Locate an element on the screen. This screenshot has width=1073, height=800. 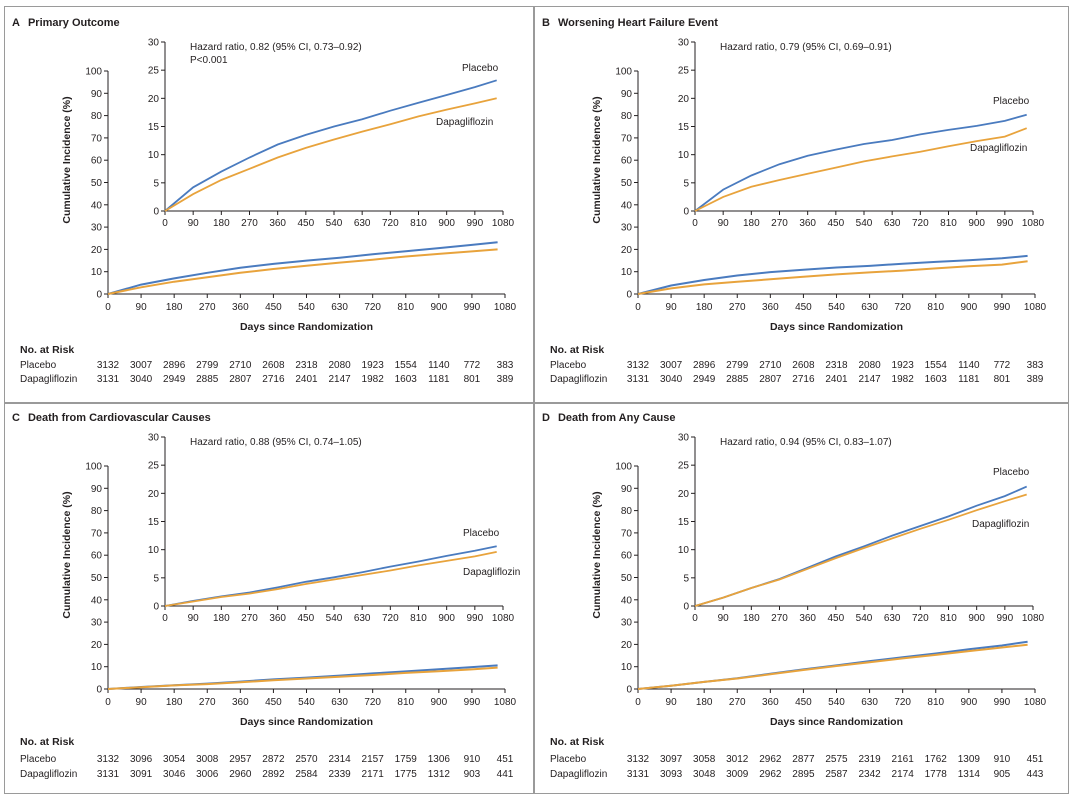
main-y-tick-label: 100 is located at coordinates (93, 467).